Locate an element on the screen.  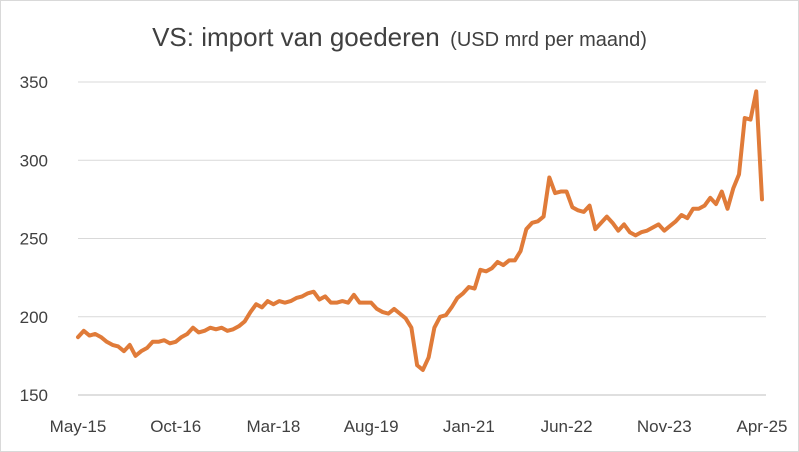
x-tick-label: Nov-23 is located at coordinates (664, 426).